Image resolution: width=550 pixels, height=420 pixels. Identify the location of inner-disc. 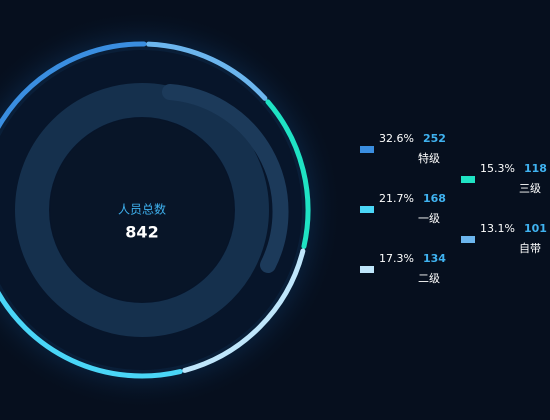
(142, 210).